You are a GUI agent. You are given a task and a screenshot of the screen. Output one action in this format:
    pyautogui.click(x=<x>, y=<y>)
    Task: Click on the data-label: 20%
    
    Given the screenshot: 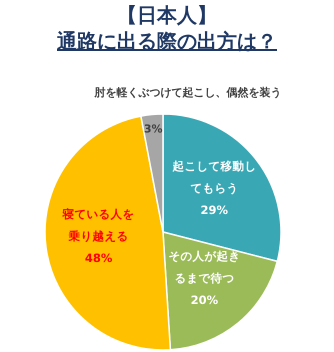 What is the action you would take?
    pyautogui.click(x=204, y=300)
    